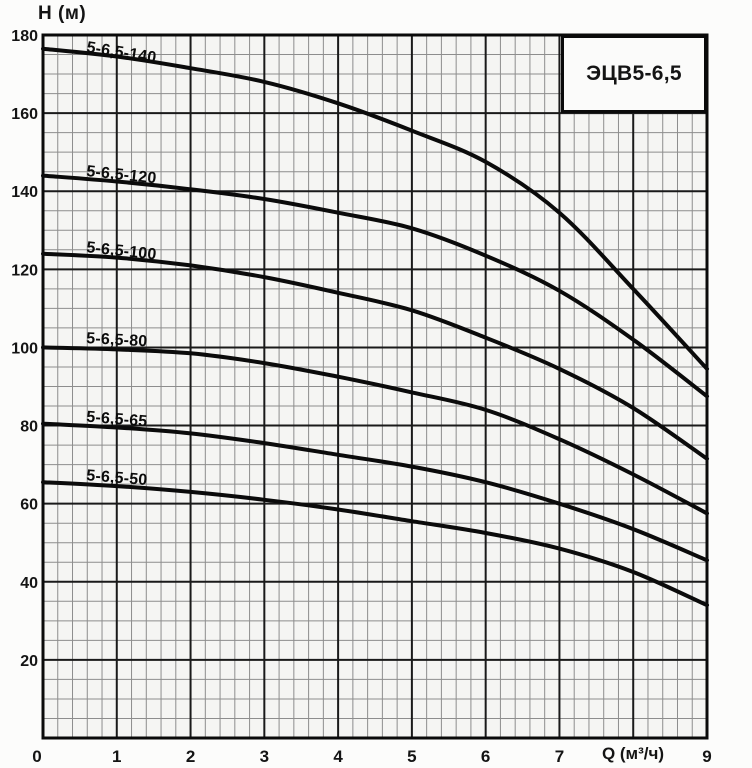  What do you see at coordinates (24, 270) in the screenshot?
I see `y-tick-label: 120` at bounding box center [24, 270].